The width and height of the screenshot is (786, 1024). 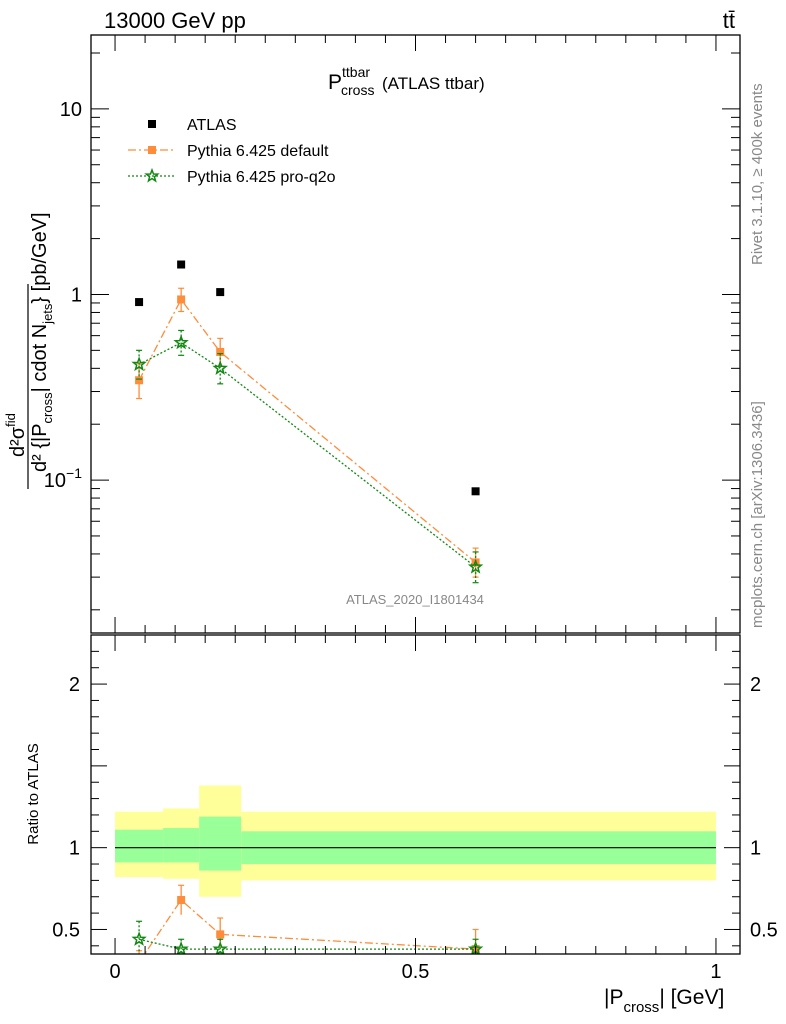 I want to click on ratio-y-tick-label-right: 1, so click(x=755, y=849).